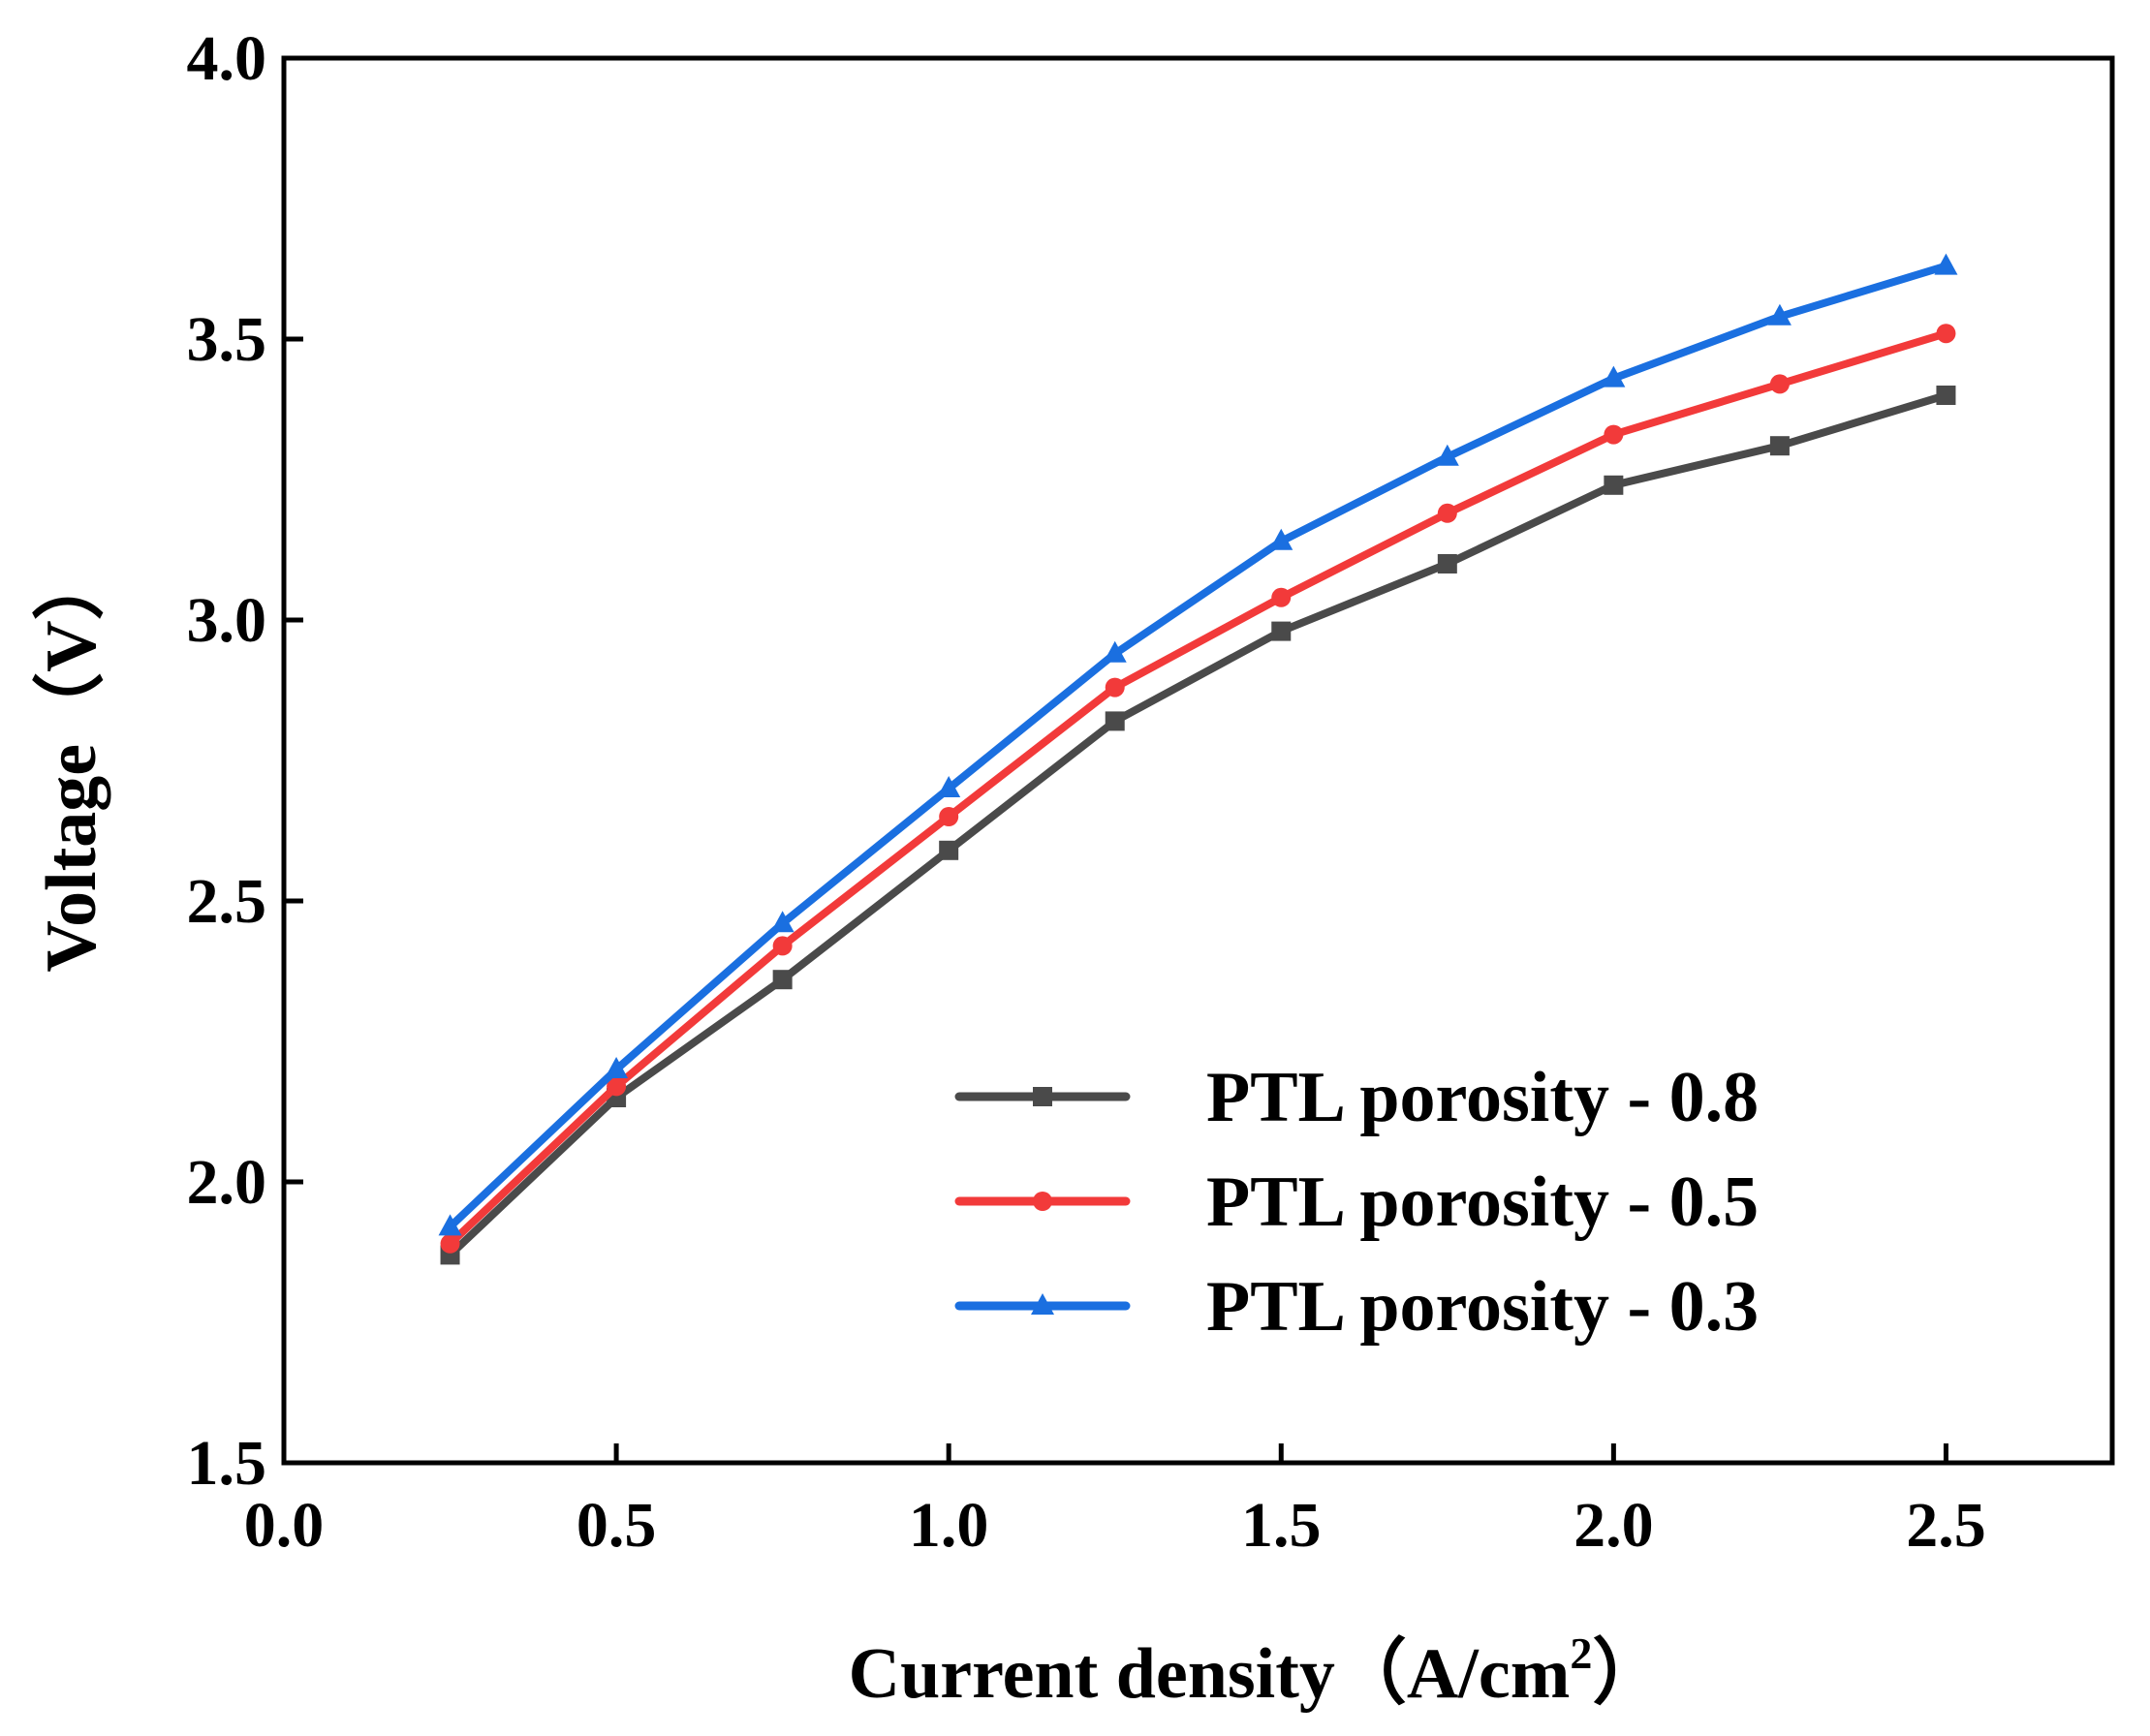 Image resolution: width=2150 pixels, height=1736 pixels. I want to click on x-axis-title: Current density（A/cm2）, so click(1257, 1671).